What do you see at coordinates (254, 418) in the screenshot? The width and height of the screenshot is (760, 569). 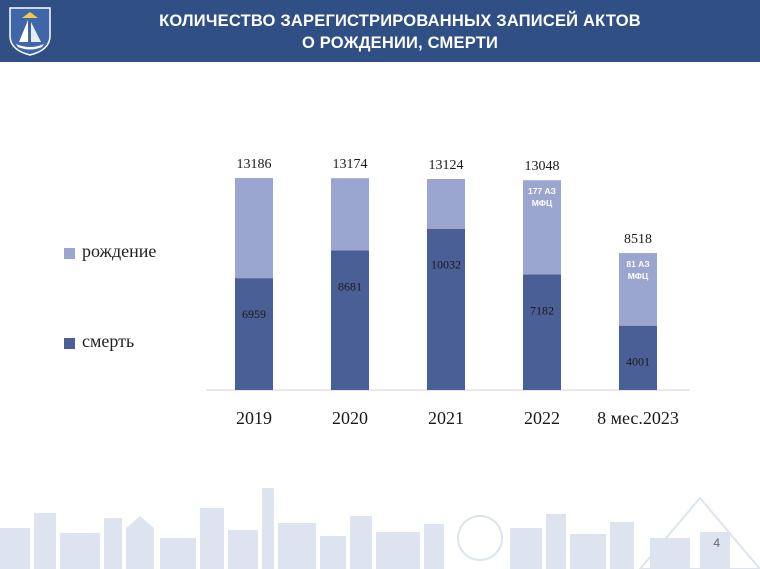 I see `x-tick-label: 2019` at bounding box center [254, 418].